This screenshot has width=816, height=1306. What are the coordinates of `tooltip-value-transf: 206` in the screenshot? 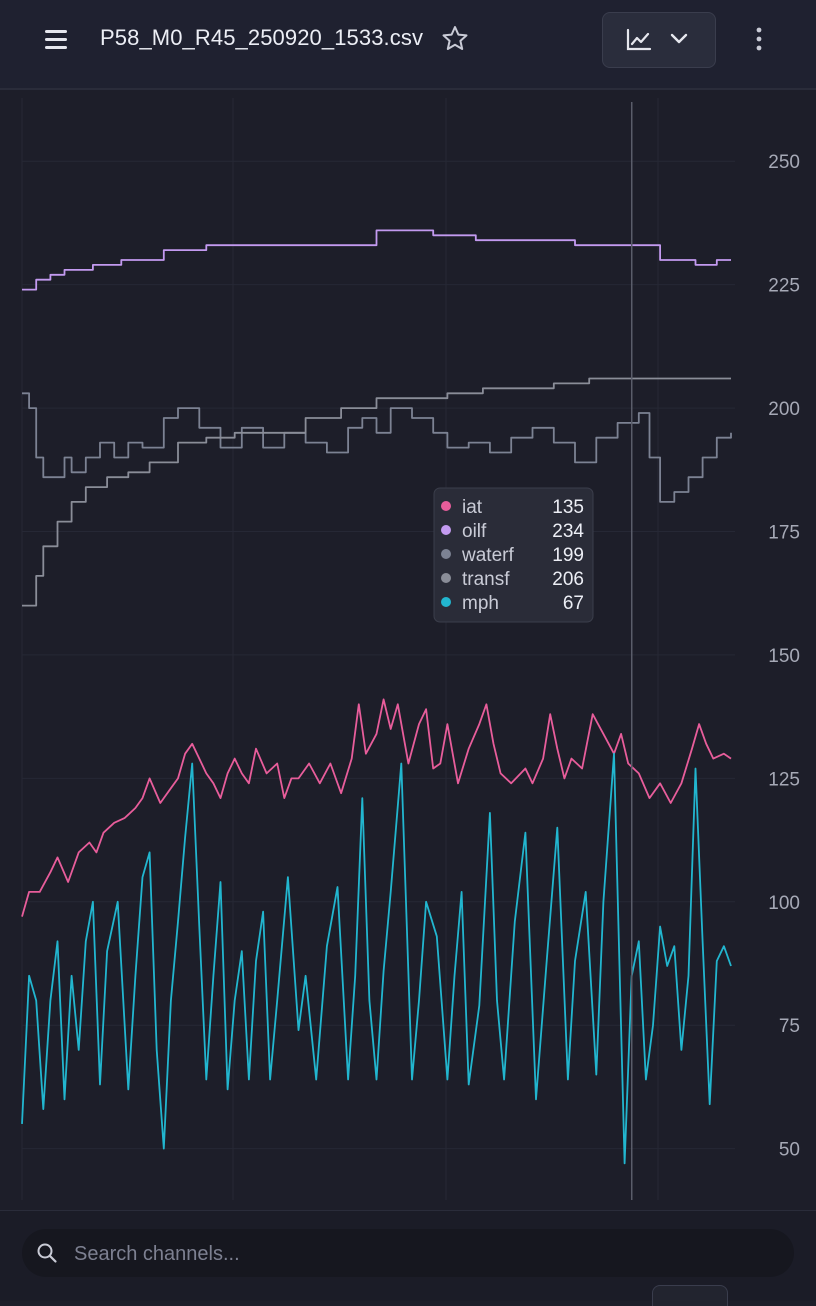 It's located at (568, 579).